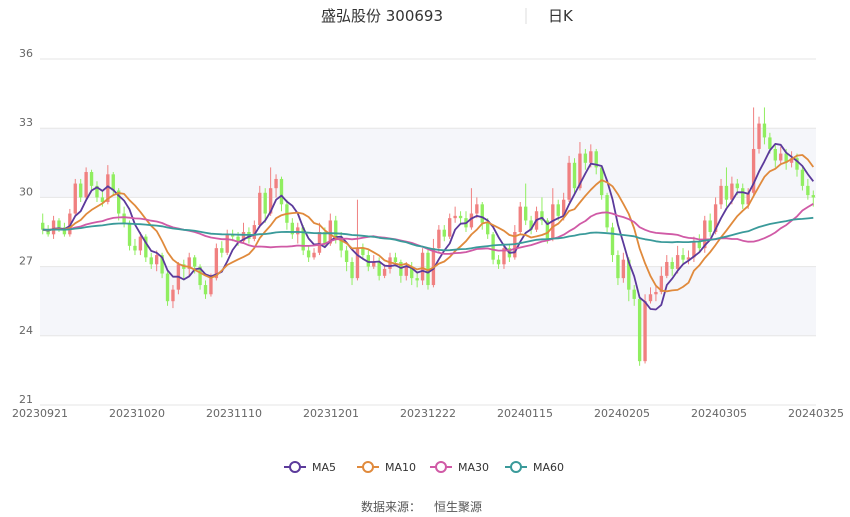 The image size is (850, 517). I want to click on legend-item-ma5: MA5, so click(310, 467).